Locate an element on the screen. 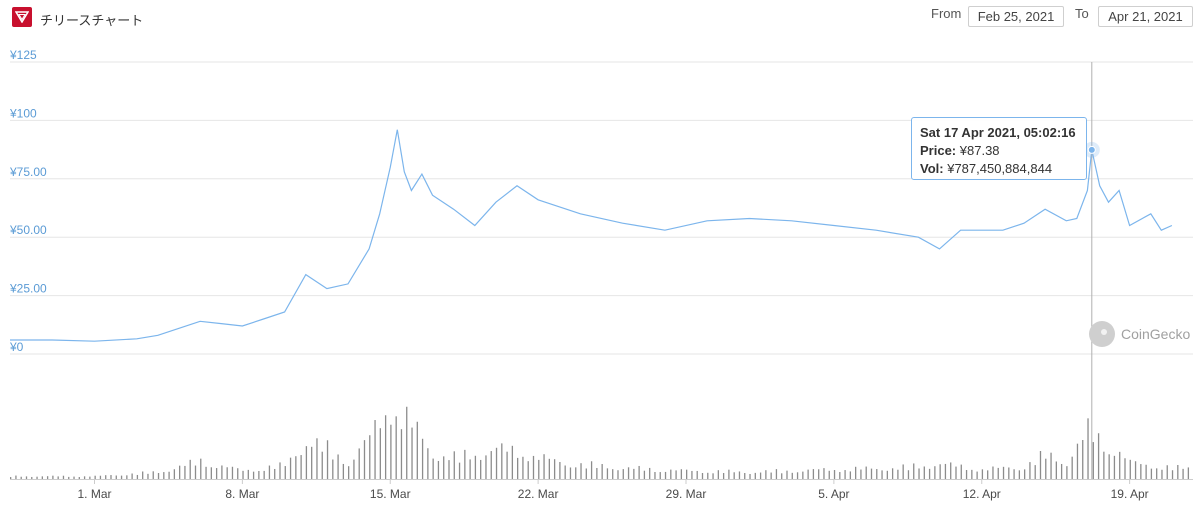  from-date-input is located at coordinates (1016, 16).